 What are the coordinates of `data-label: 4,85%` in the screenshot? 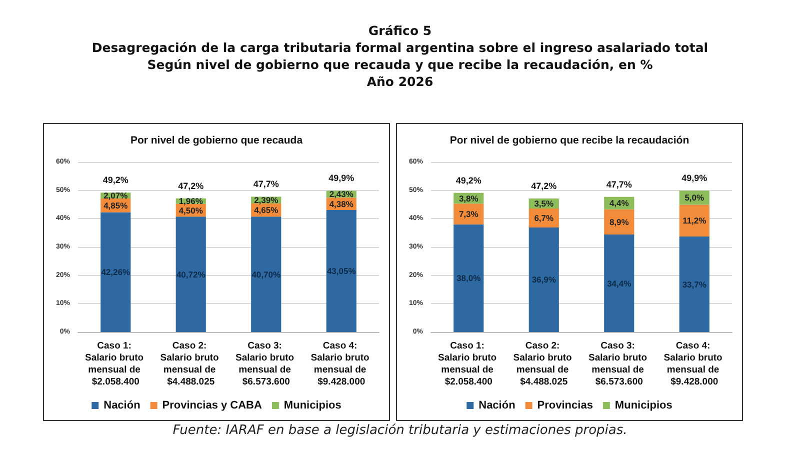 It's located at (116, 205).